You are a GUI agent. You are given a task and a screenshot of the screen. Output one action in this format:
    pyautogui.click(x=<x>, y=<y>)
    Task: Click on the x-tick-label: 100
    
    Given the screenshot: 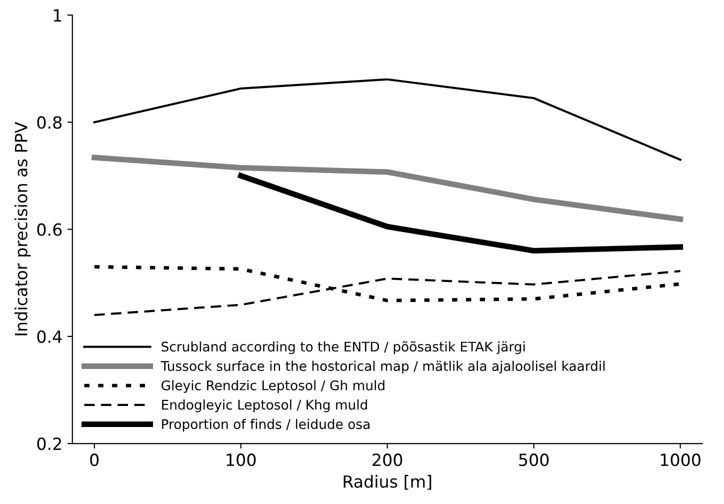 What is the action you would take?
    pyautogui.click(x=241, y=460)
    